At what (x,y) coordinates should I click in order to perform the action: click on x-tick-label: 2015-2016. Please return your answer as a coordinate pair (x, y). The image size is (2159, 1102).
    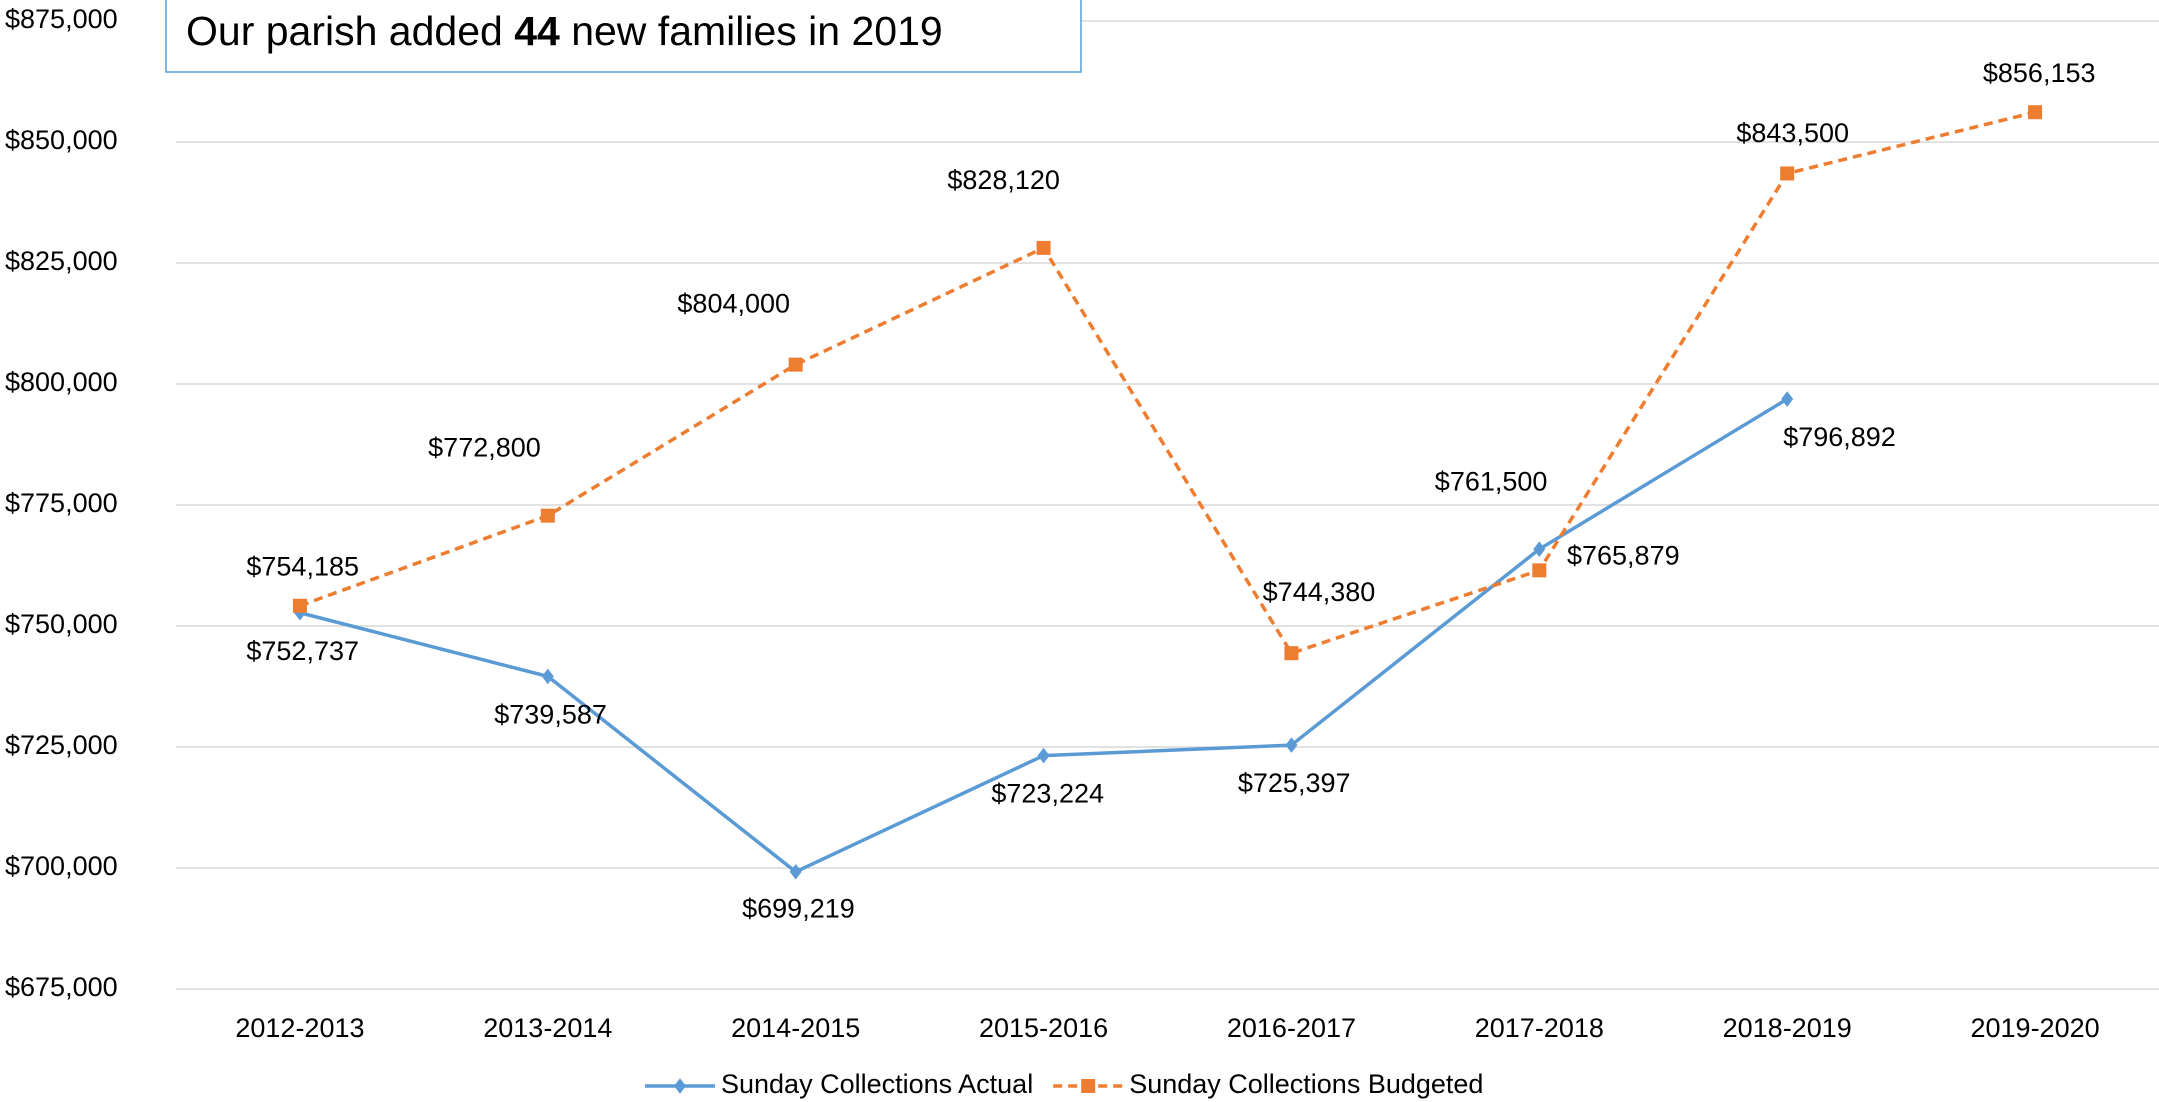
    Looking at the image, I should click on (1043, 1028).